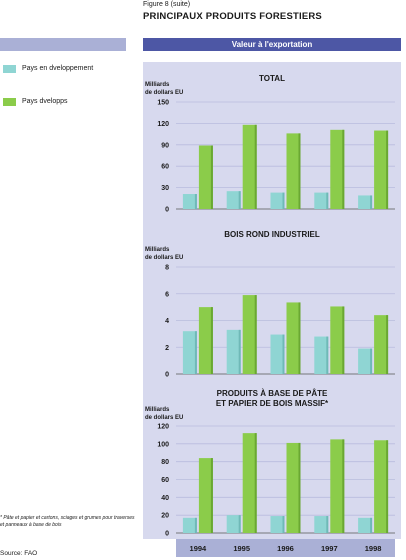  Describe the element at coordinates (165, 480) in the screenshot. I see `y-tick-label: 60` at that location.